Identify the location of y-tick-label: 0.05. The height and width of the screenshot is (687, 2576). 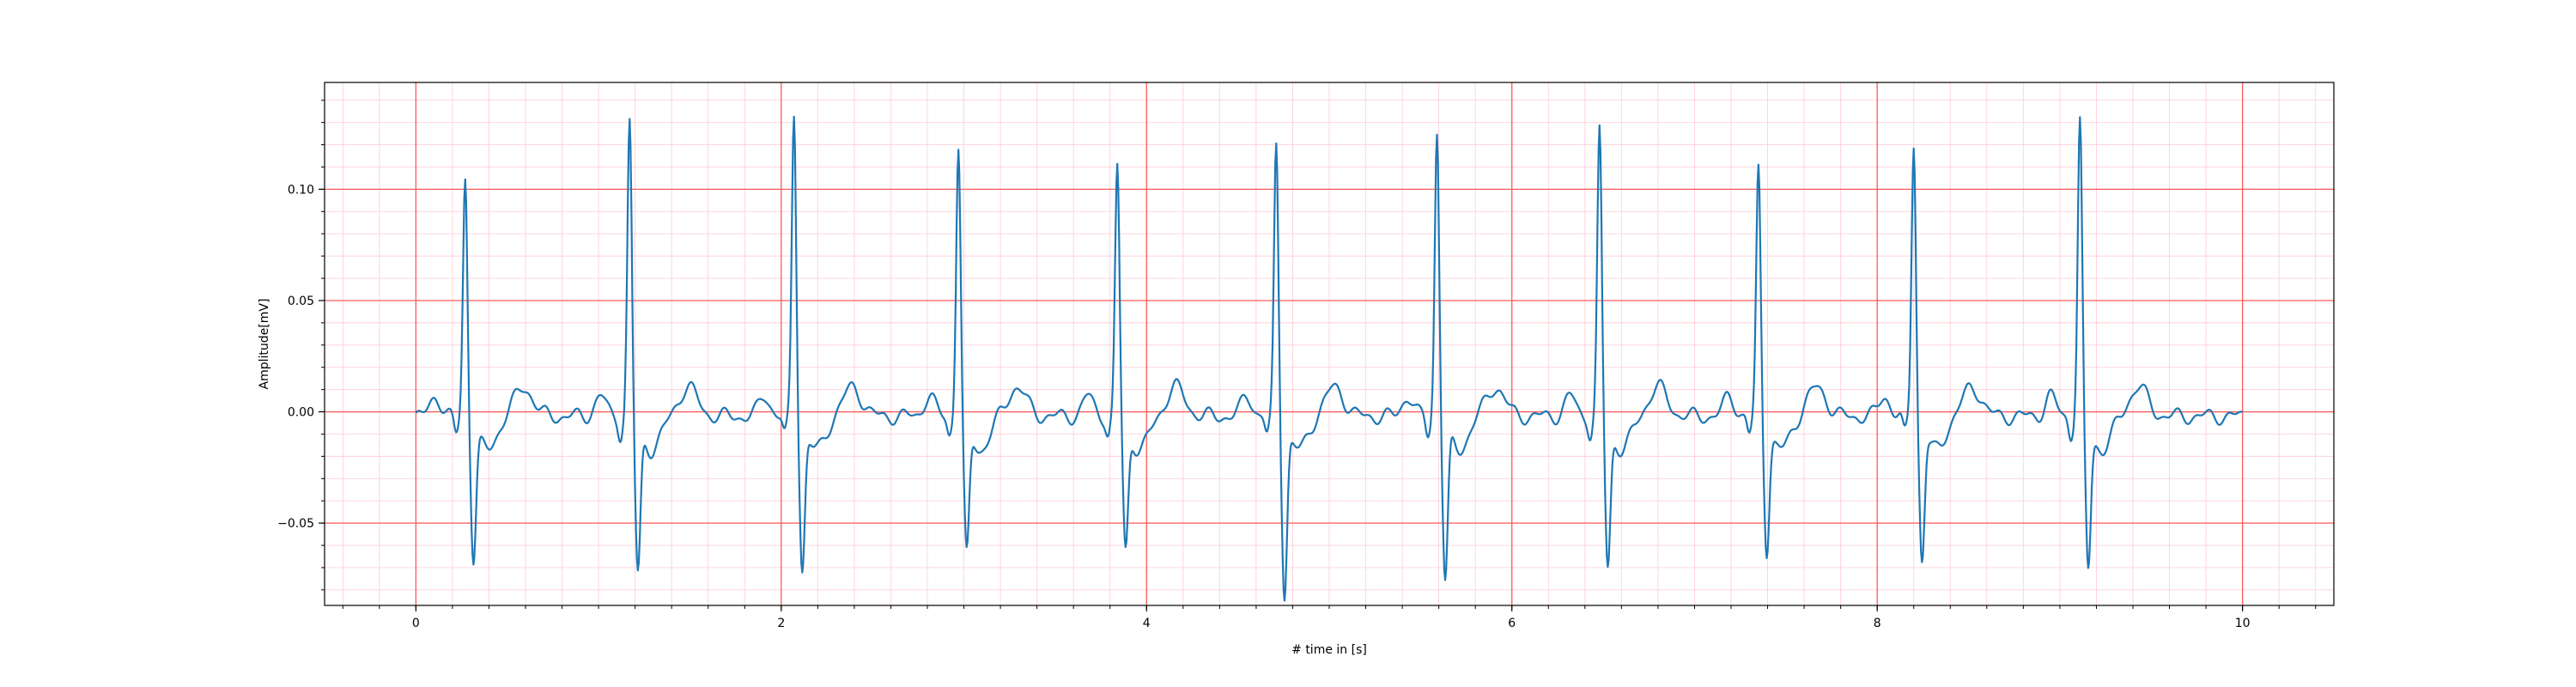
(301, 301).